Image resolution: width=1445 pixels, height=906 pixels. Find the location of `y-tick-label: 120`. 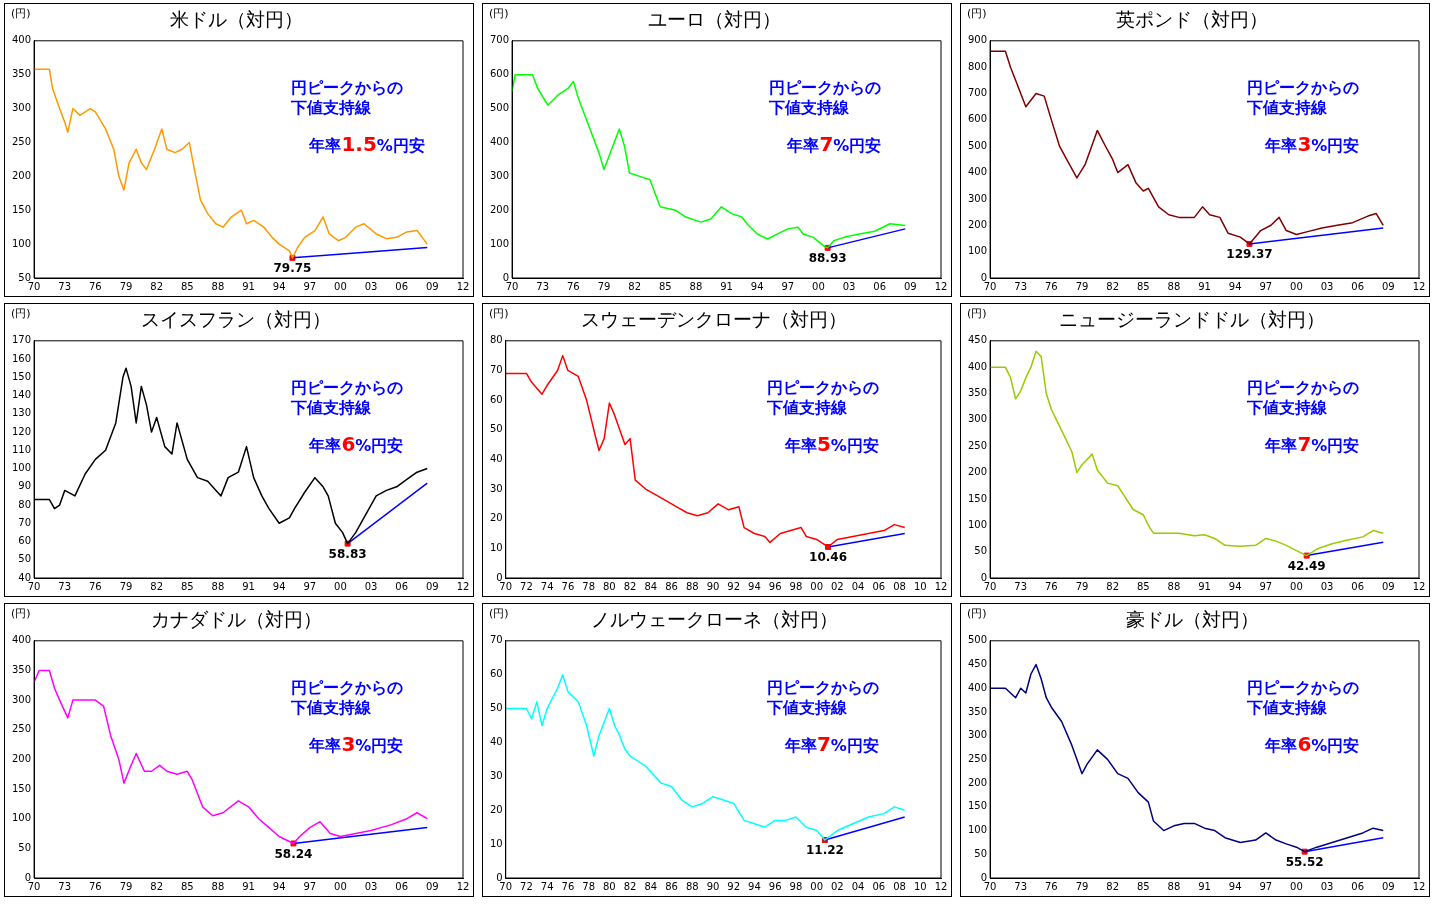

y-tick-label: 120 is located at coordinates (21, 431).